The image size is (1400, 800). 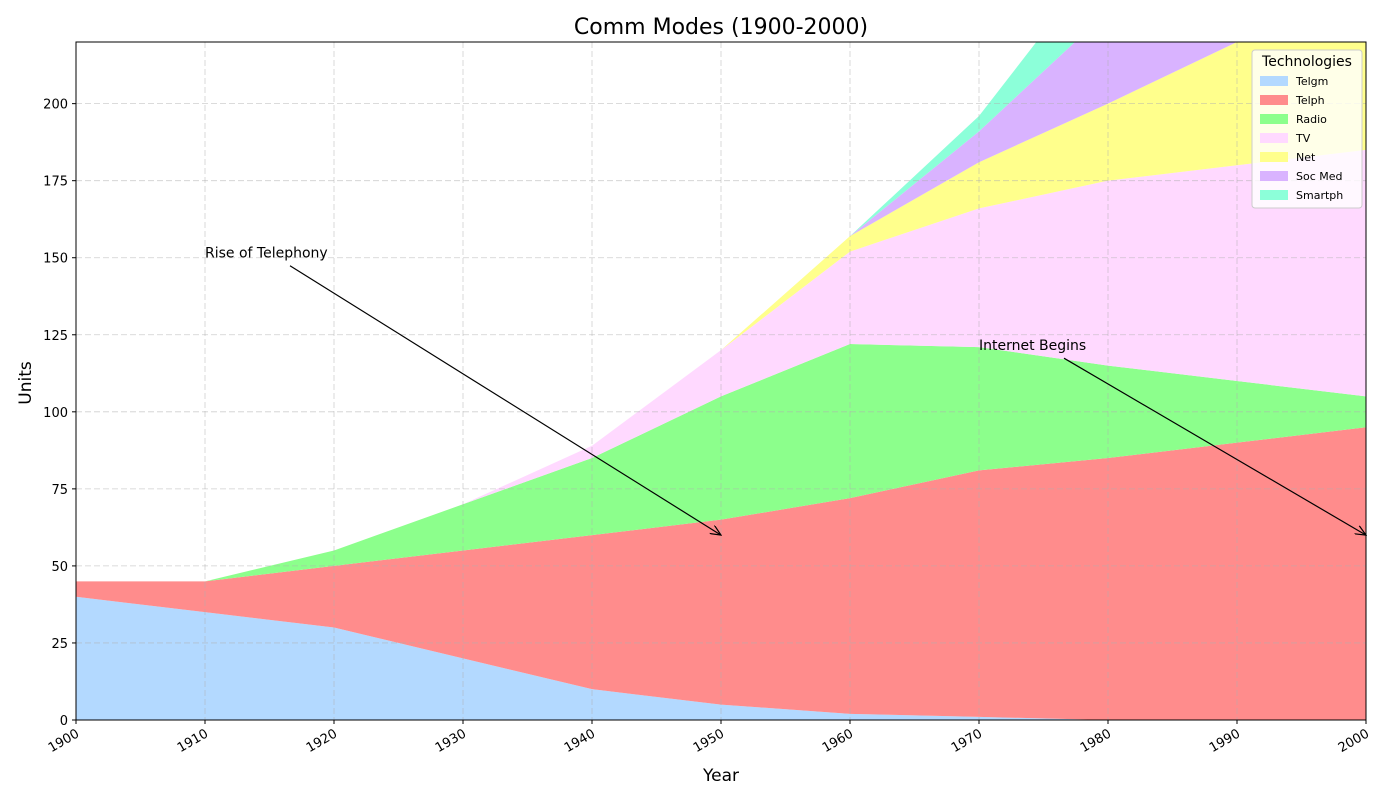 What do you see at coordinates (967, 741) in the screenshot?
I see `x-tick-label: 1970` at bounding box center [967, 741].